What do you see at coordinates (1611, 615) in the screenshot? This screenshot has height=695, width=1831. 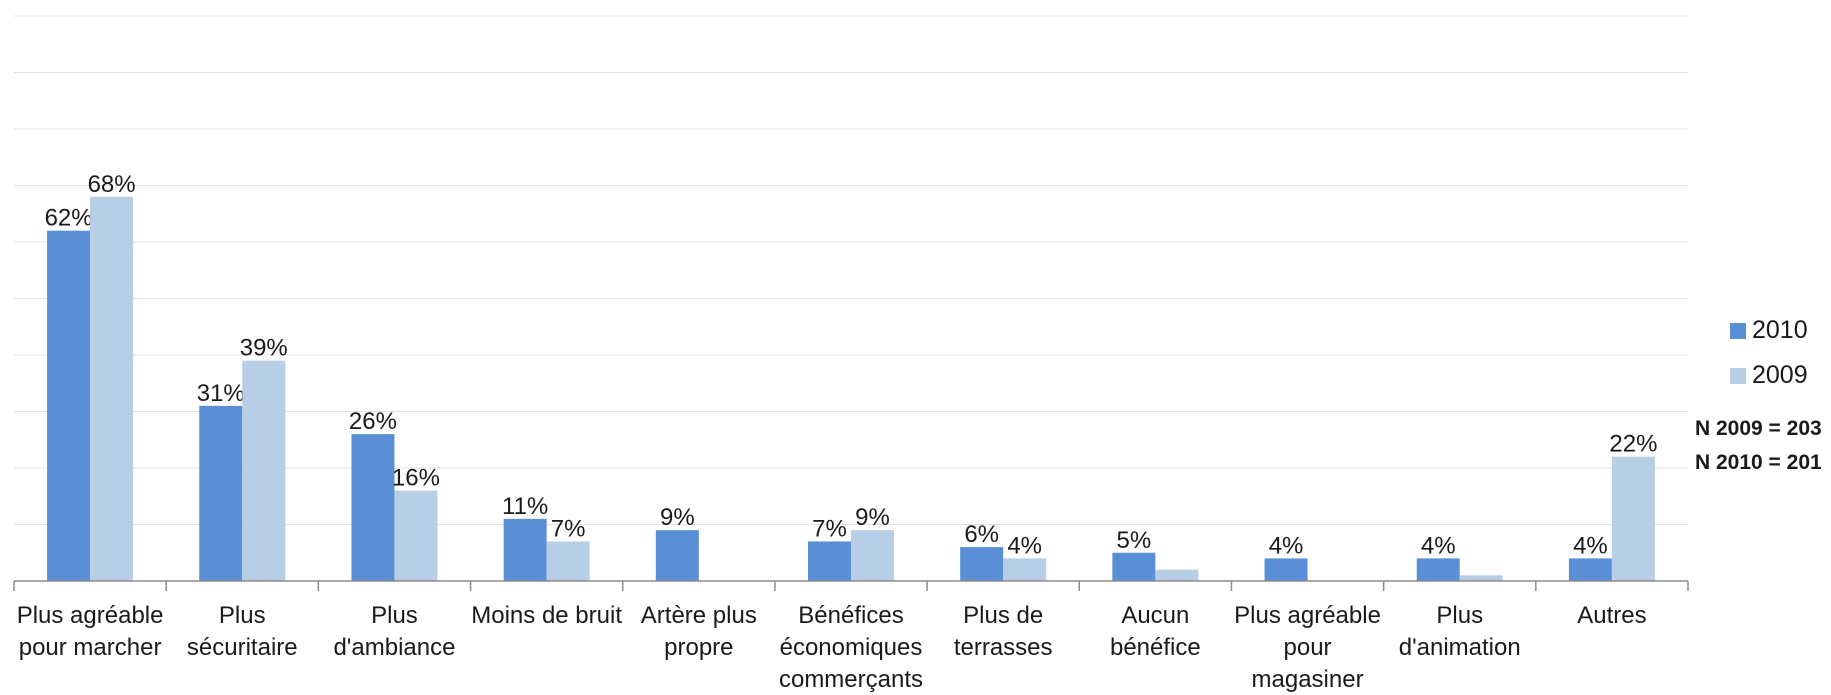 I see `category-label-10: Autres` at bounding box center [1611, 615].